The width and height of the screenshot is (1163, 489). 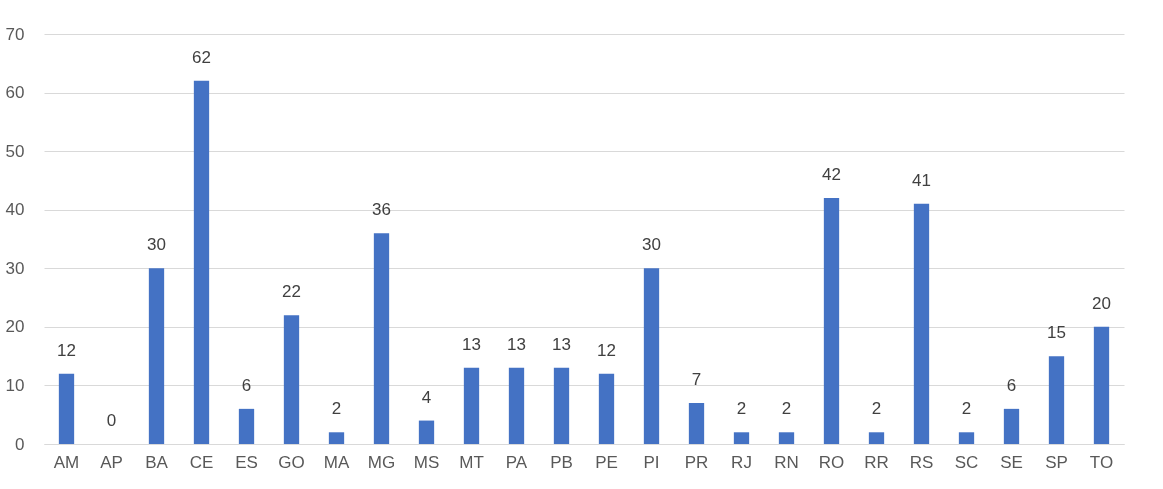 What do you see at coordinates (246, 462) in the screenshot?
I see `x-tick-label: ES` at bounding box center [246, 462].